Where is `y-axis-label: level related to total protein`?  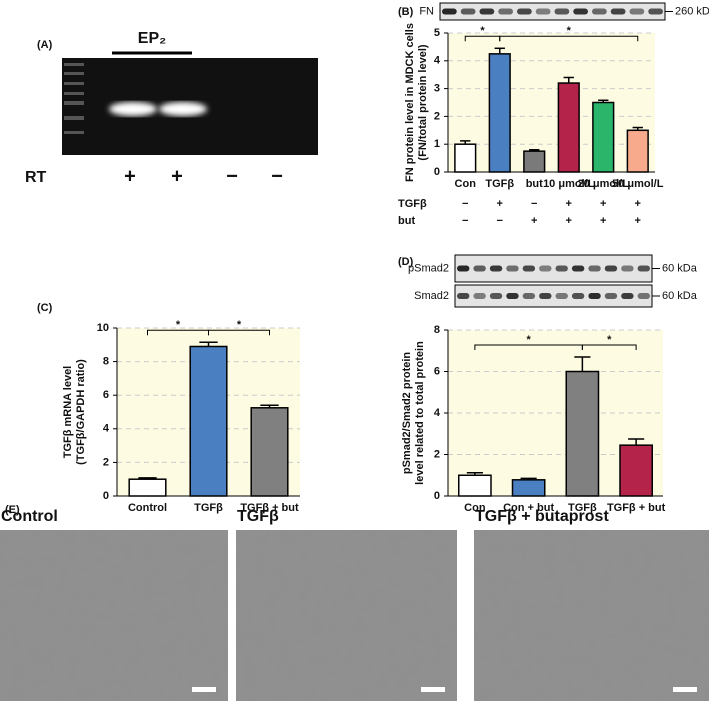
y-axis-label: level related to total protein is located at coordinates (420, 413).